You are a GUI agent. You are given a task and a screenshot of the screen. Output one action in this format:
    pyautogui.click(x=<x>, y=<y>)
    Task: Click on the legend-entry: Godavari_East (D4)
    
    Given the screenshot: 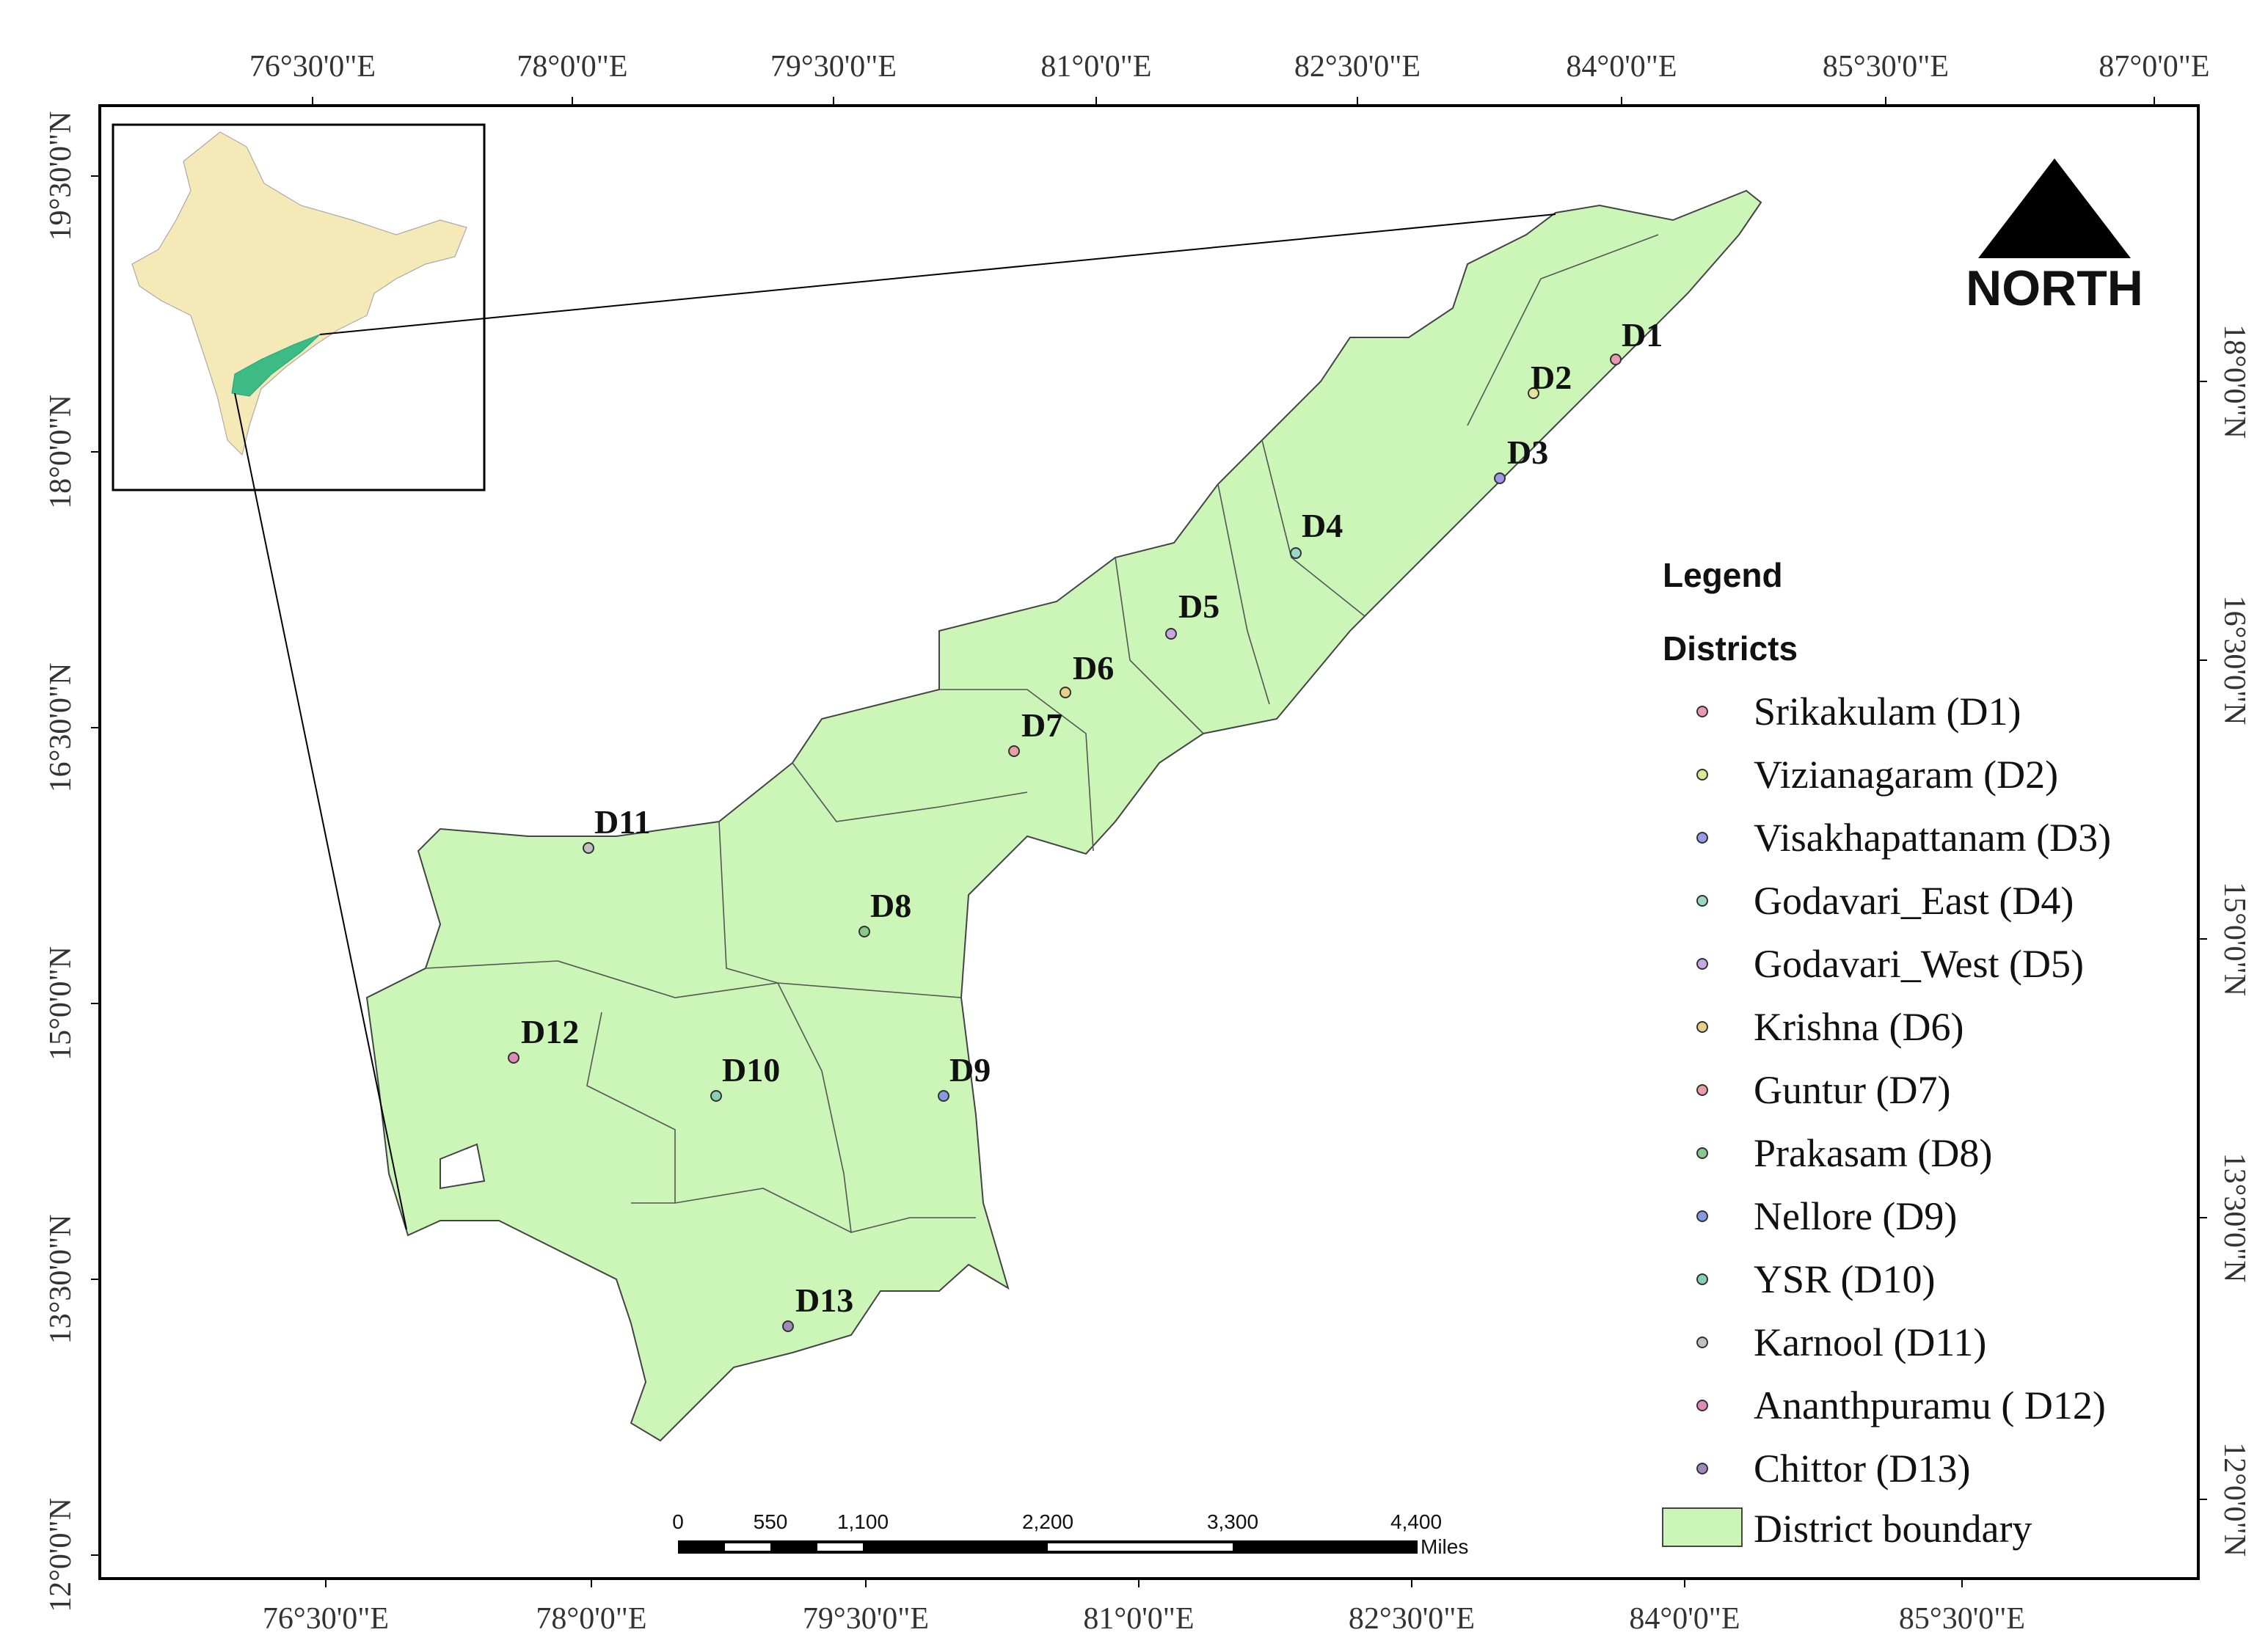 What is the action you would take?
    pyautogui.click(x=1914, y=901)
    